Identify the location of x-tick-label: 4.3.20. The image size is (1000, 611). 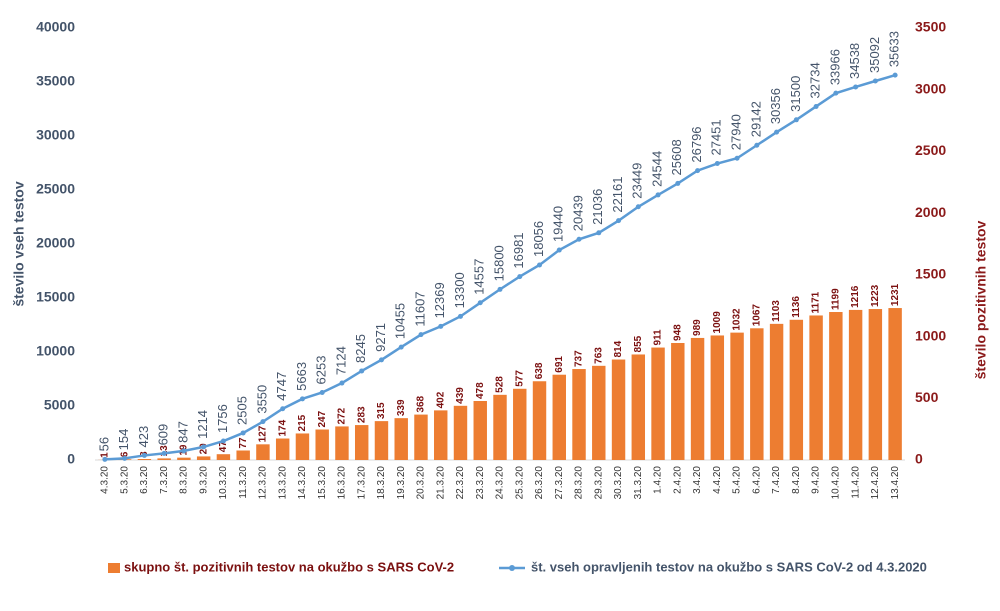
(105, 480).